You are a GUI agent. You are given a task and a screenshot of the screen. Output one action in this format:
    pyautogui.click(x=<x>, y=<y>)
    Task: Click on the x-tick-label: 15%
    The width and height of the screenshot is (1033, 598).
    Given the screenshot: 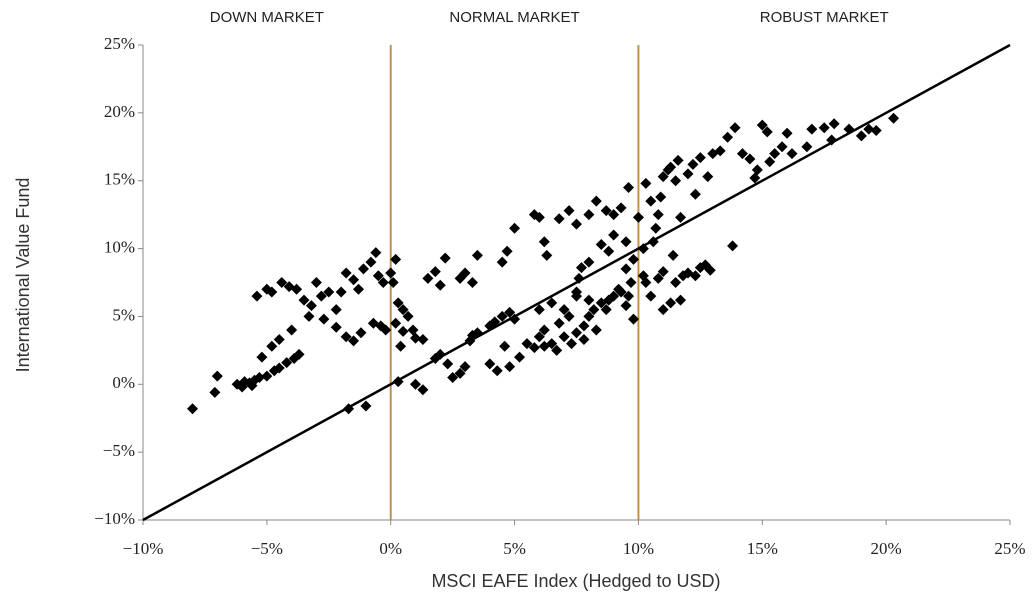 What is the action you would take?
    pyautogui.click(x=762, y=548)
    